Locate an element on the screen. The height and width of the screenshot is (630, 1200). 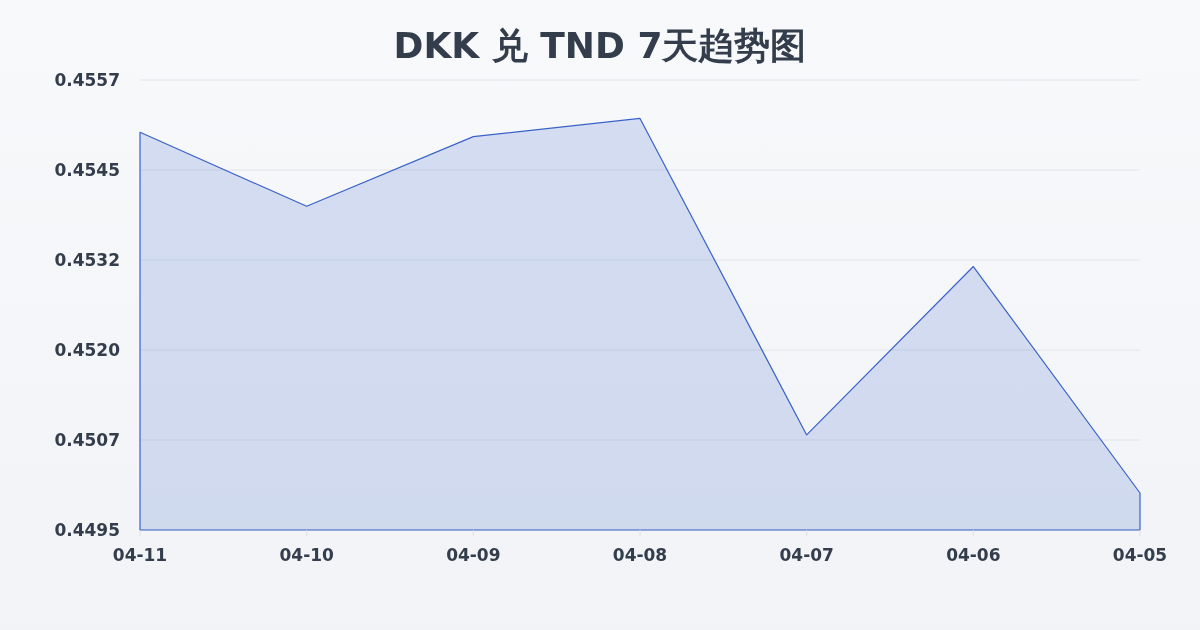
y-tick-label: 0.4557 is located at coordinates (87, 79).